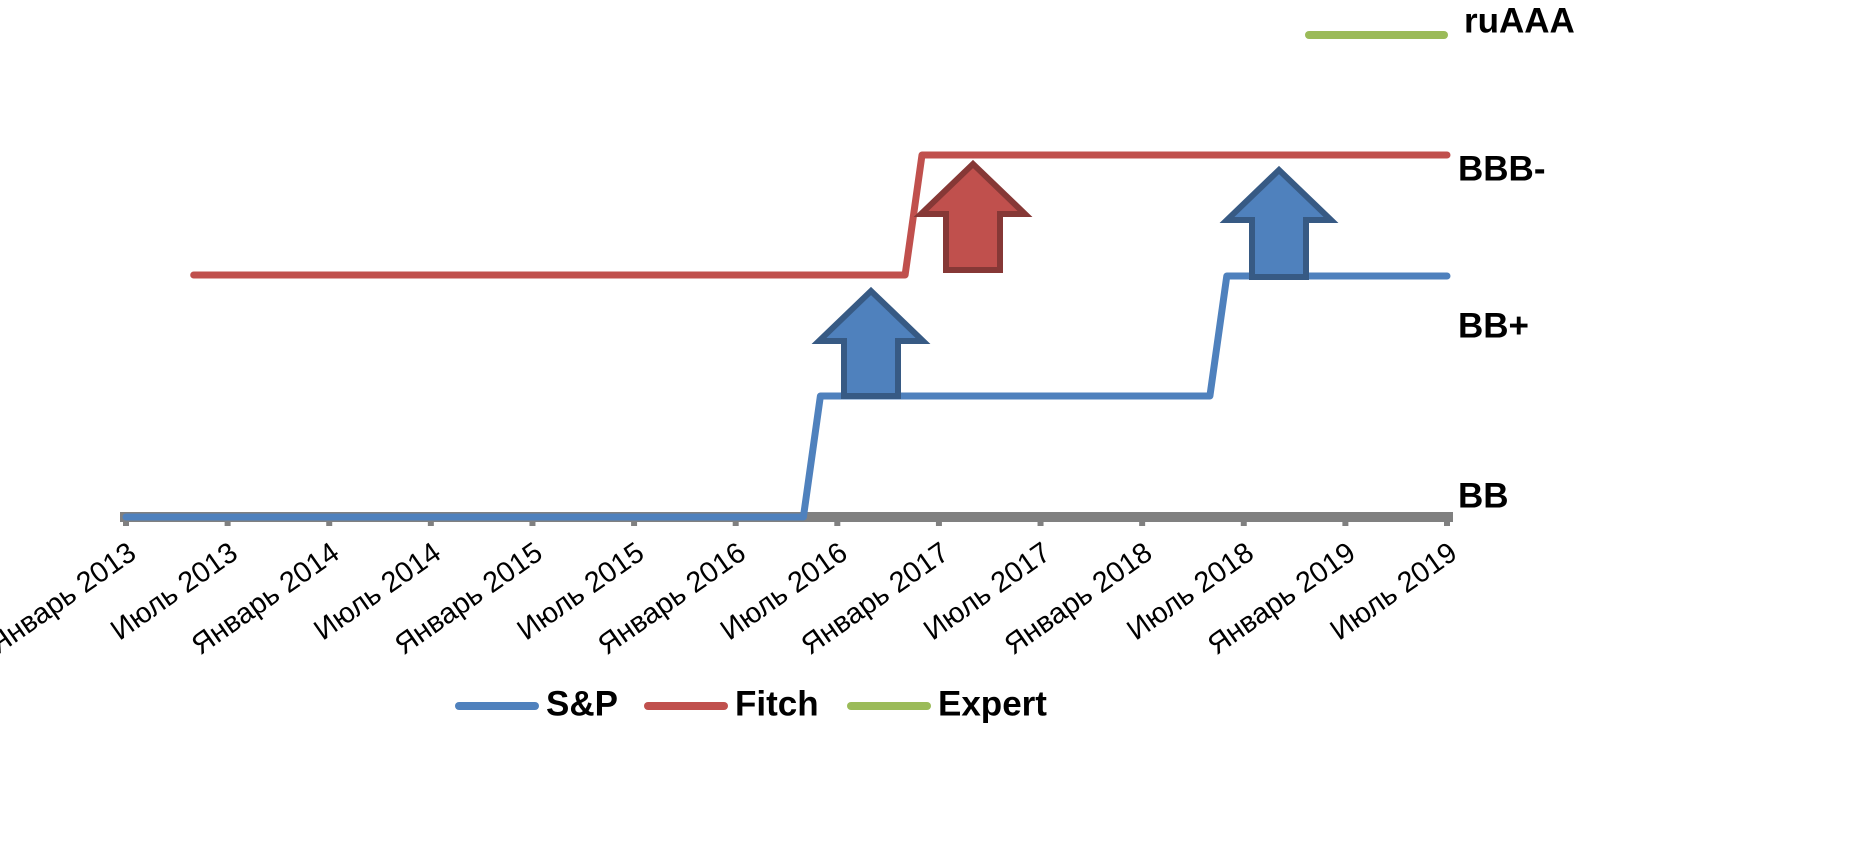 This screenshot has height=858, width=1860. Describe the element at coordinates (777, 703) in the screenshot. I see `legend-label: Fitch` at that location.